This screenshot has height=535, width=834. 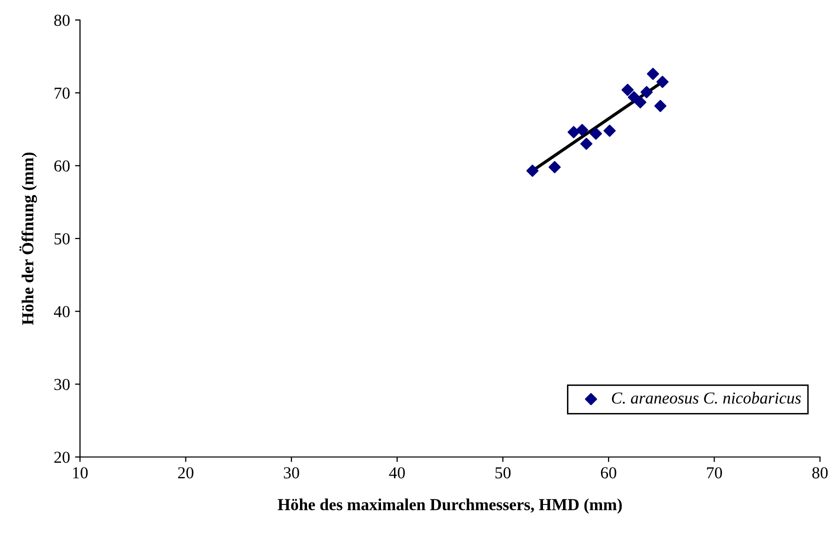 What do you see at coordinates (62, 457) in the screenshot?
I see `y-tick-label: 20` at bounding box center [62, 457].